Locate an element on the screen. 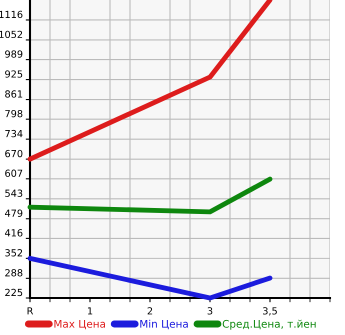  y-tick-label: 925 is located at coordinates (13, 74).